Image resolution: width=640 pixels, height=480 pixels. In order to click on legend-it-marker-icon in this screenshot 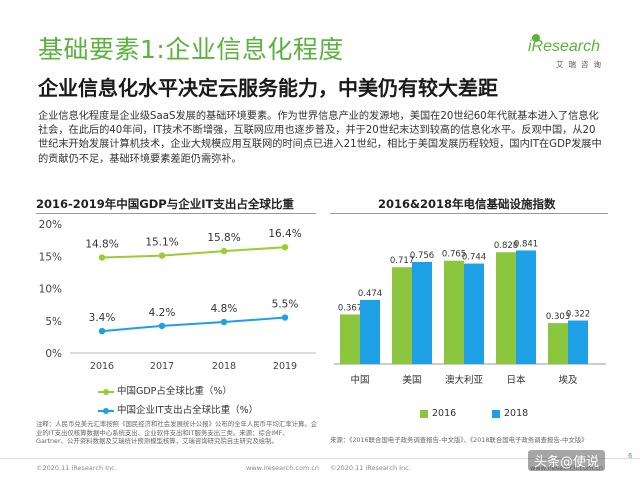, I will do `click(106, 410)`.